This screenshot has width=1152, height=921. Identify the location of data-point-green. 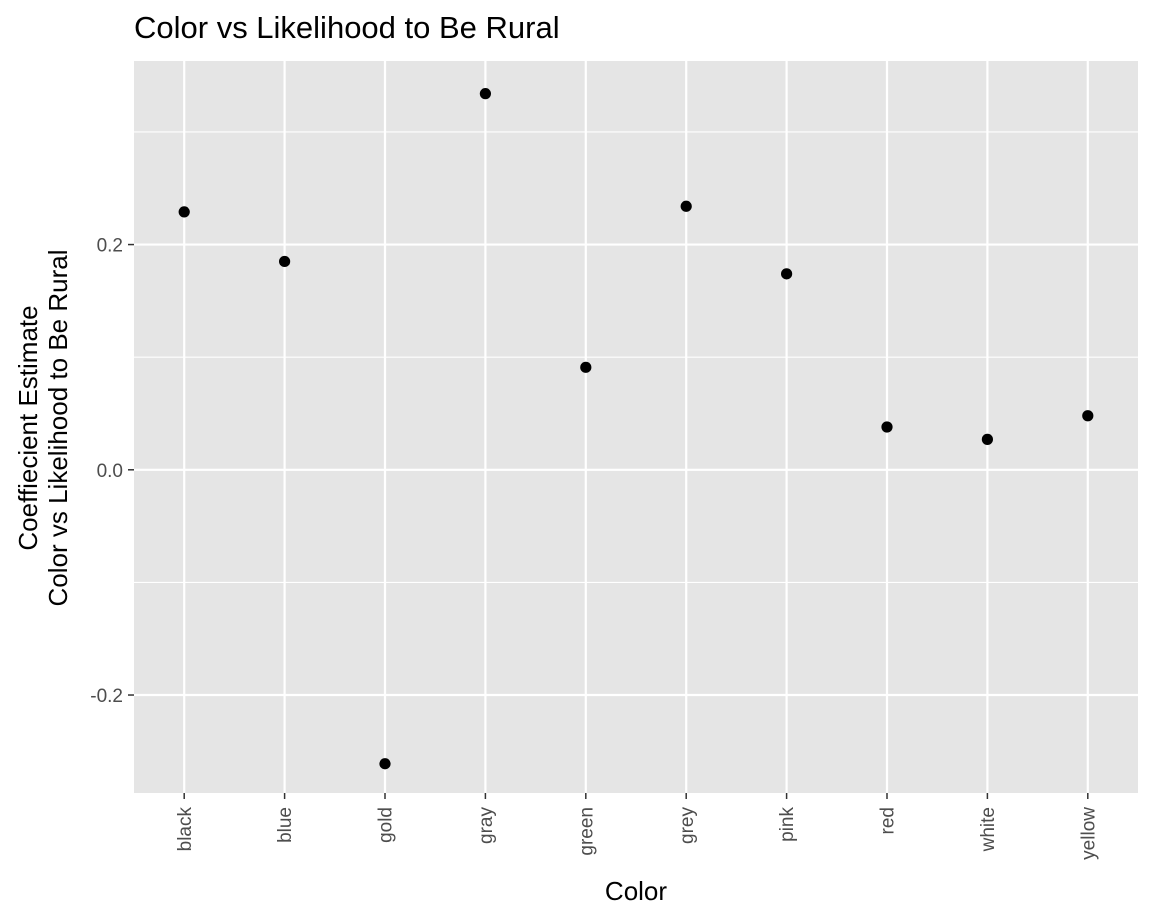
(586, 367).